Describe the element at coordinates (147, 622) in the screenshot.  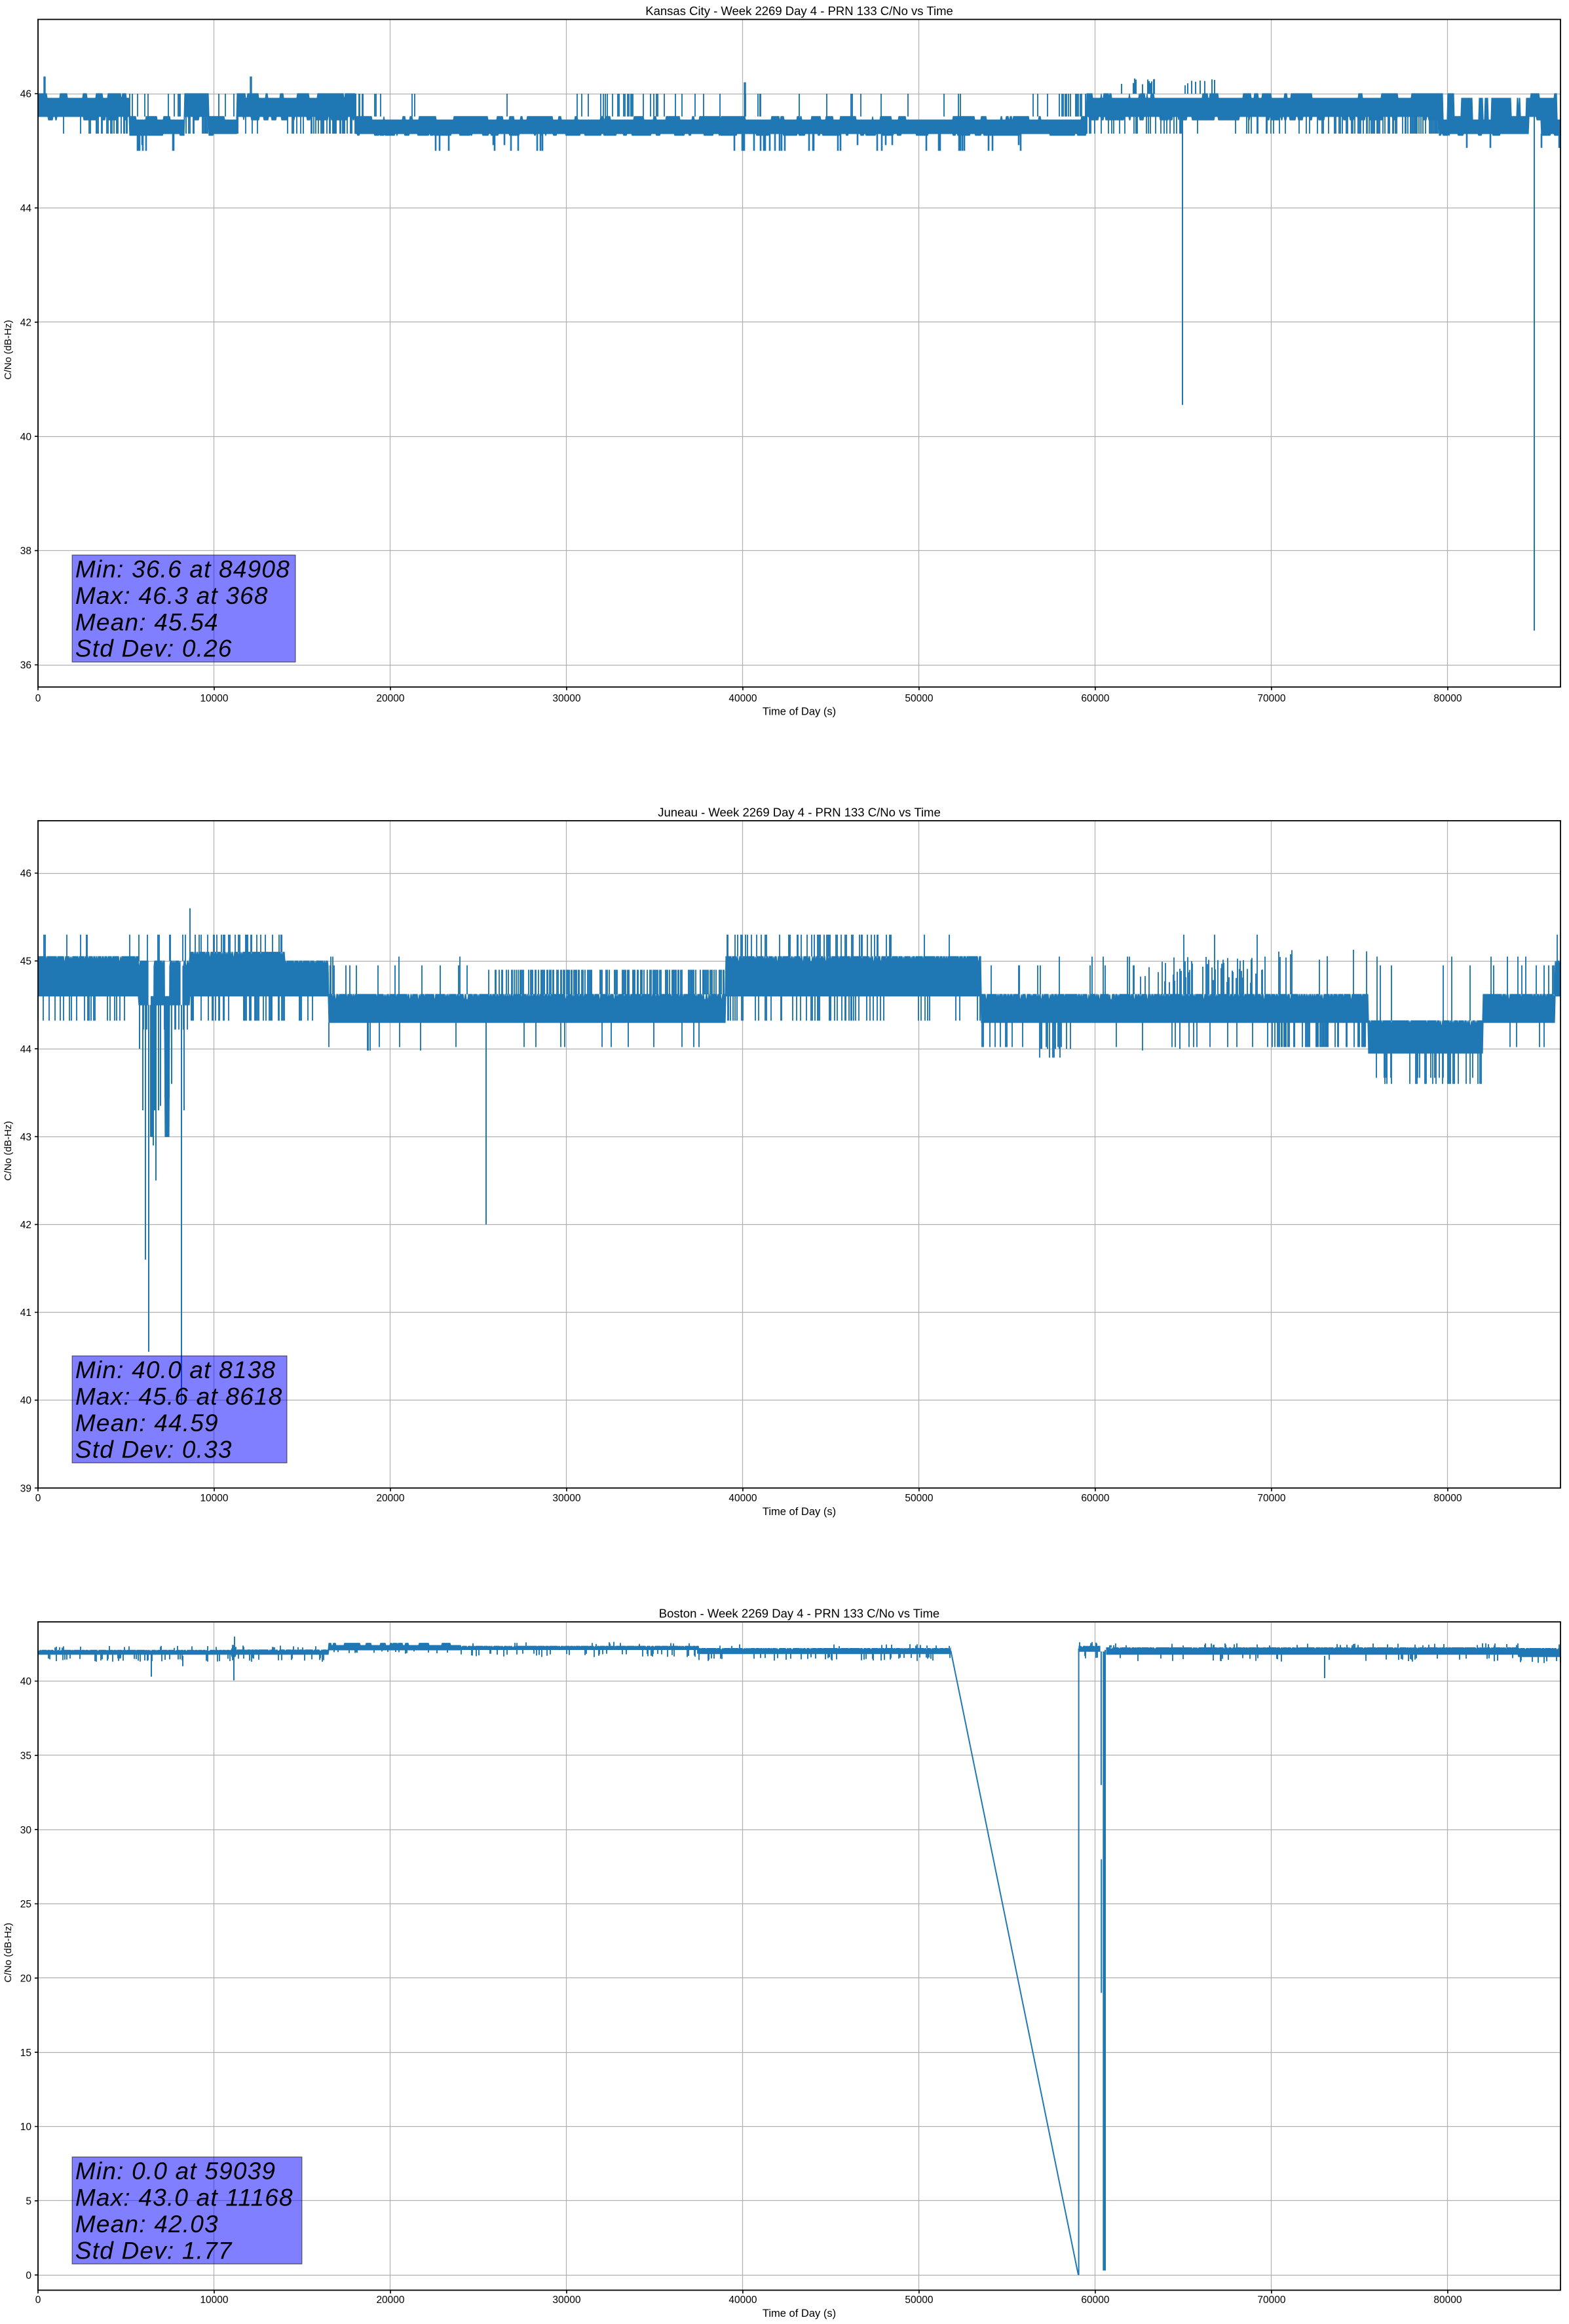
I see `svg-text: Mean: 45.54` at that location.